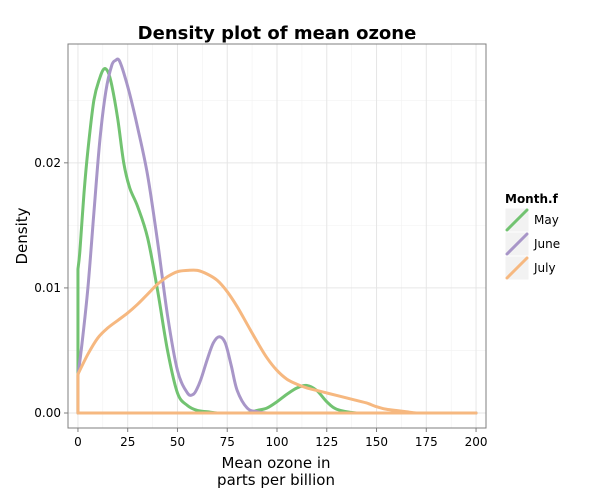 Image resolution: width=600 pixels, height=500 pixels. Describe the element at coordinates (47, 413) in the screenshot. I see `y-tick-label: 0.00` at that location.